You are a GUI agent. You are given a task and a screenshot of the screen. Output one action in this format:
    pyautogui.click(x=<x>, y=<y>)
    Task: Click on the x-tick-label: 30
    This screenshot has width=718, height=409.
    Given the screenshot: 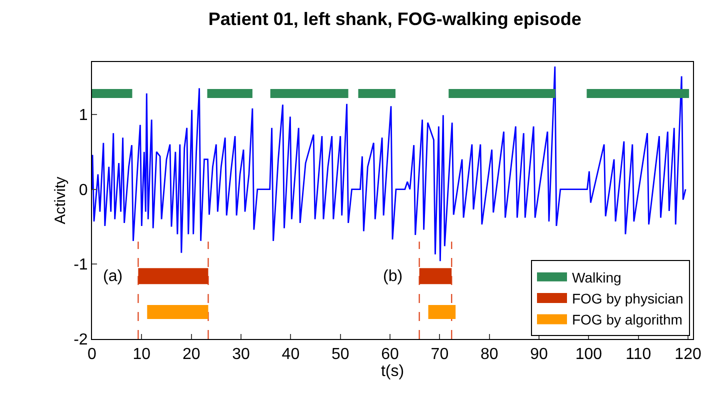 What is the action you would take?
    pyautogui.click(x=241, y=355)
    